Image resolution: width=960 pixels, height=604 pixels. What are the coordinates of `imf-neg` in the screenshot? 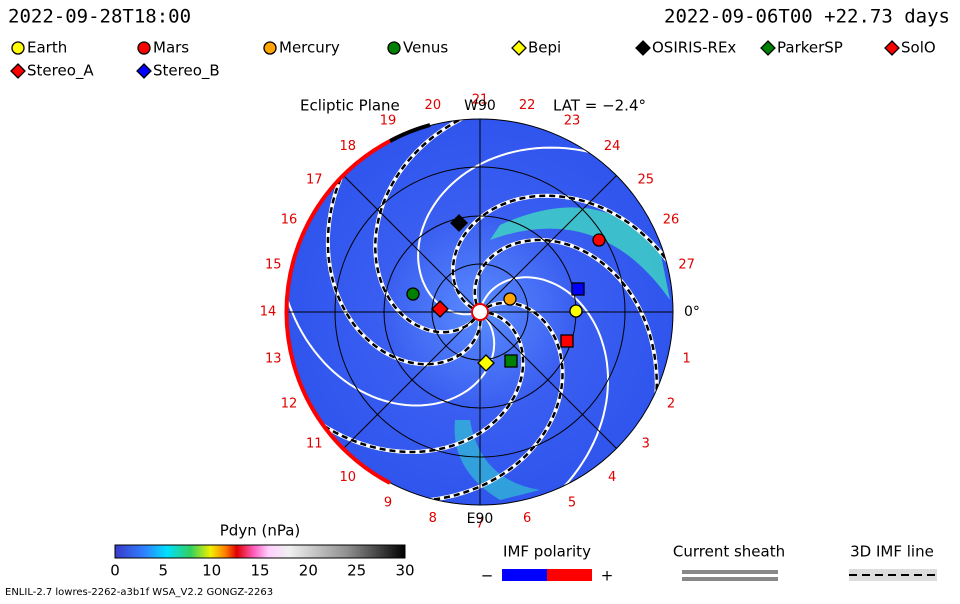 It's located at (524, 575).